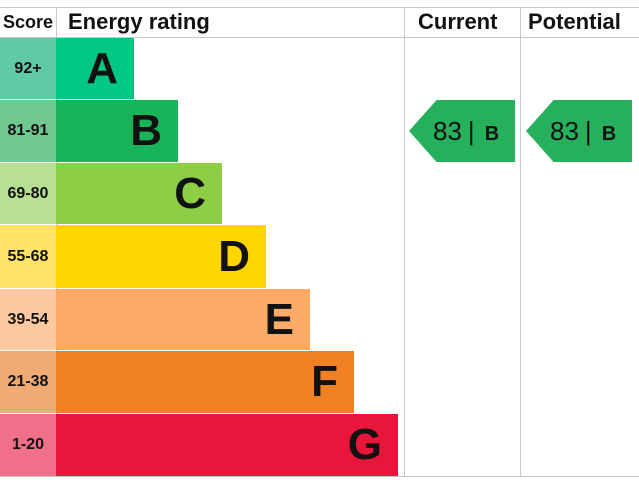  I want to click on band-bar-g: G, so click(227, 445).